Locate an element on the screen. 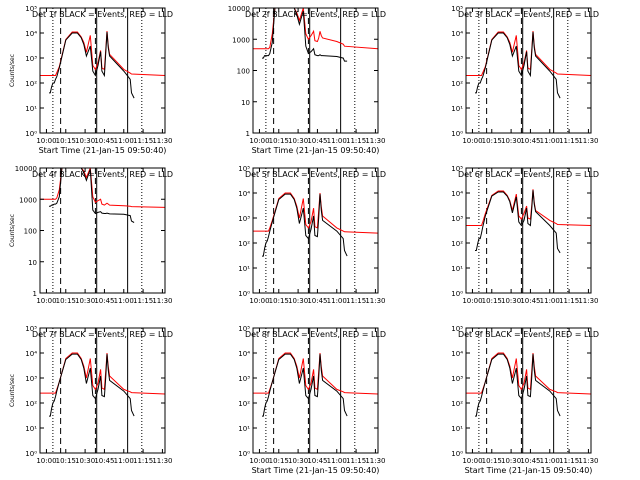 The width and height of the screenshot is (640, 480). y-tick-label: 10000 is located at coordinates (26, 169).